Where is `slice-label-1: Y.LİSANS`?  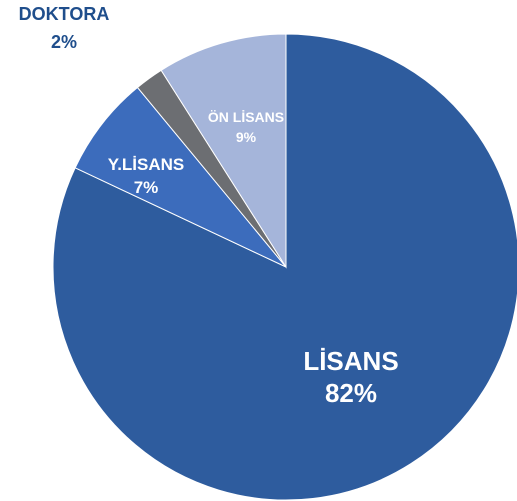 slice-label-1: Y.LİSANS is located at coordinates (146, 164).